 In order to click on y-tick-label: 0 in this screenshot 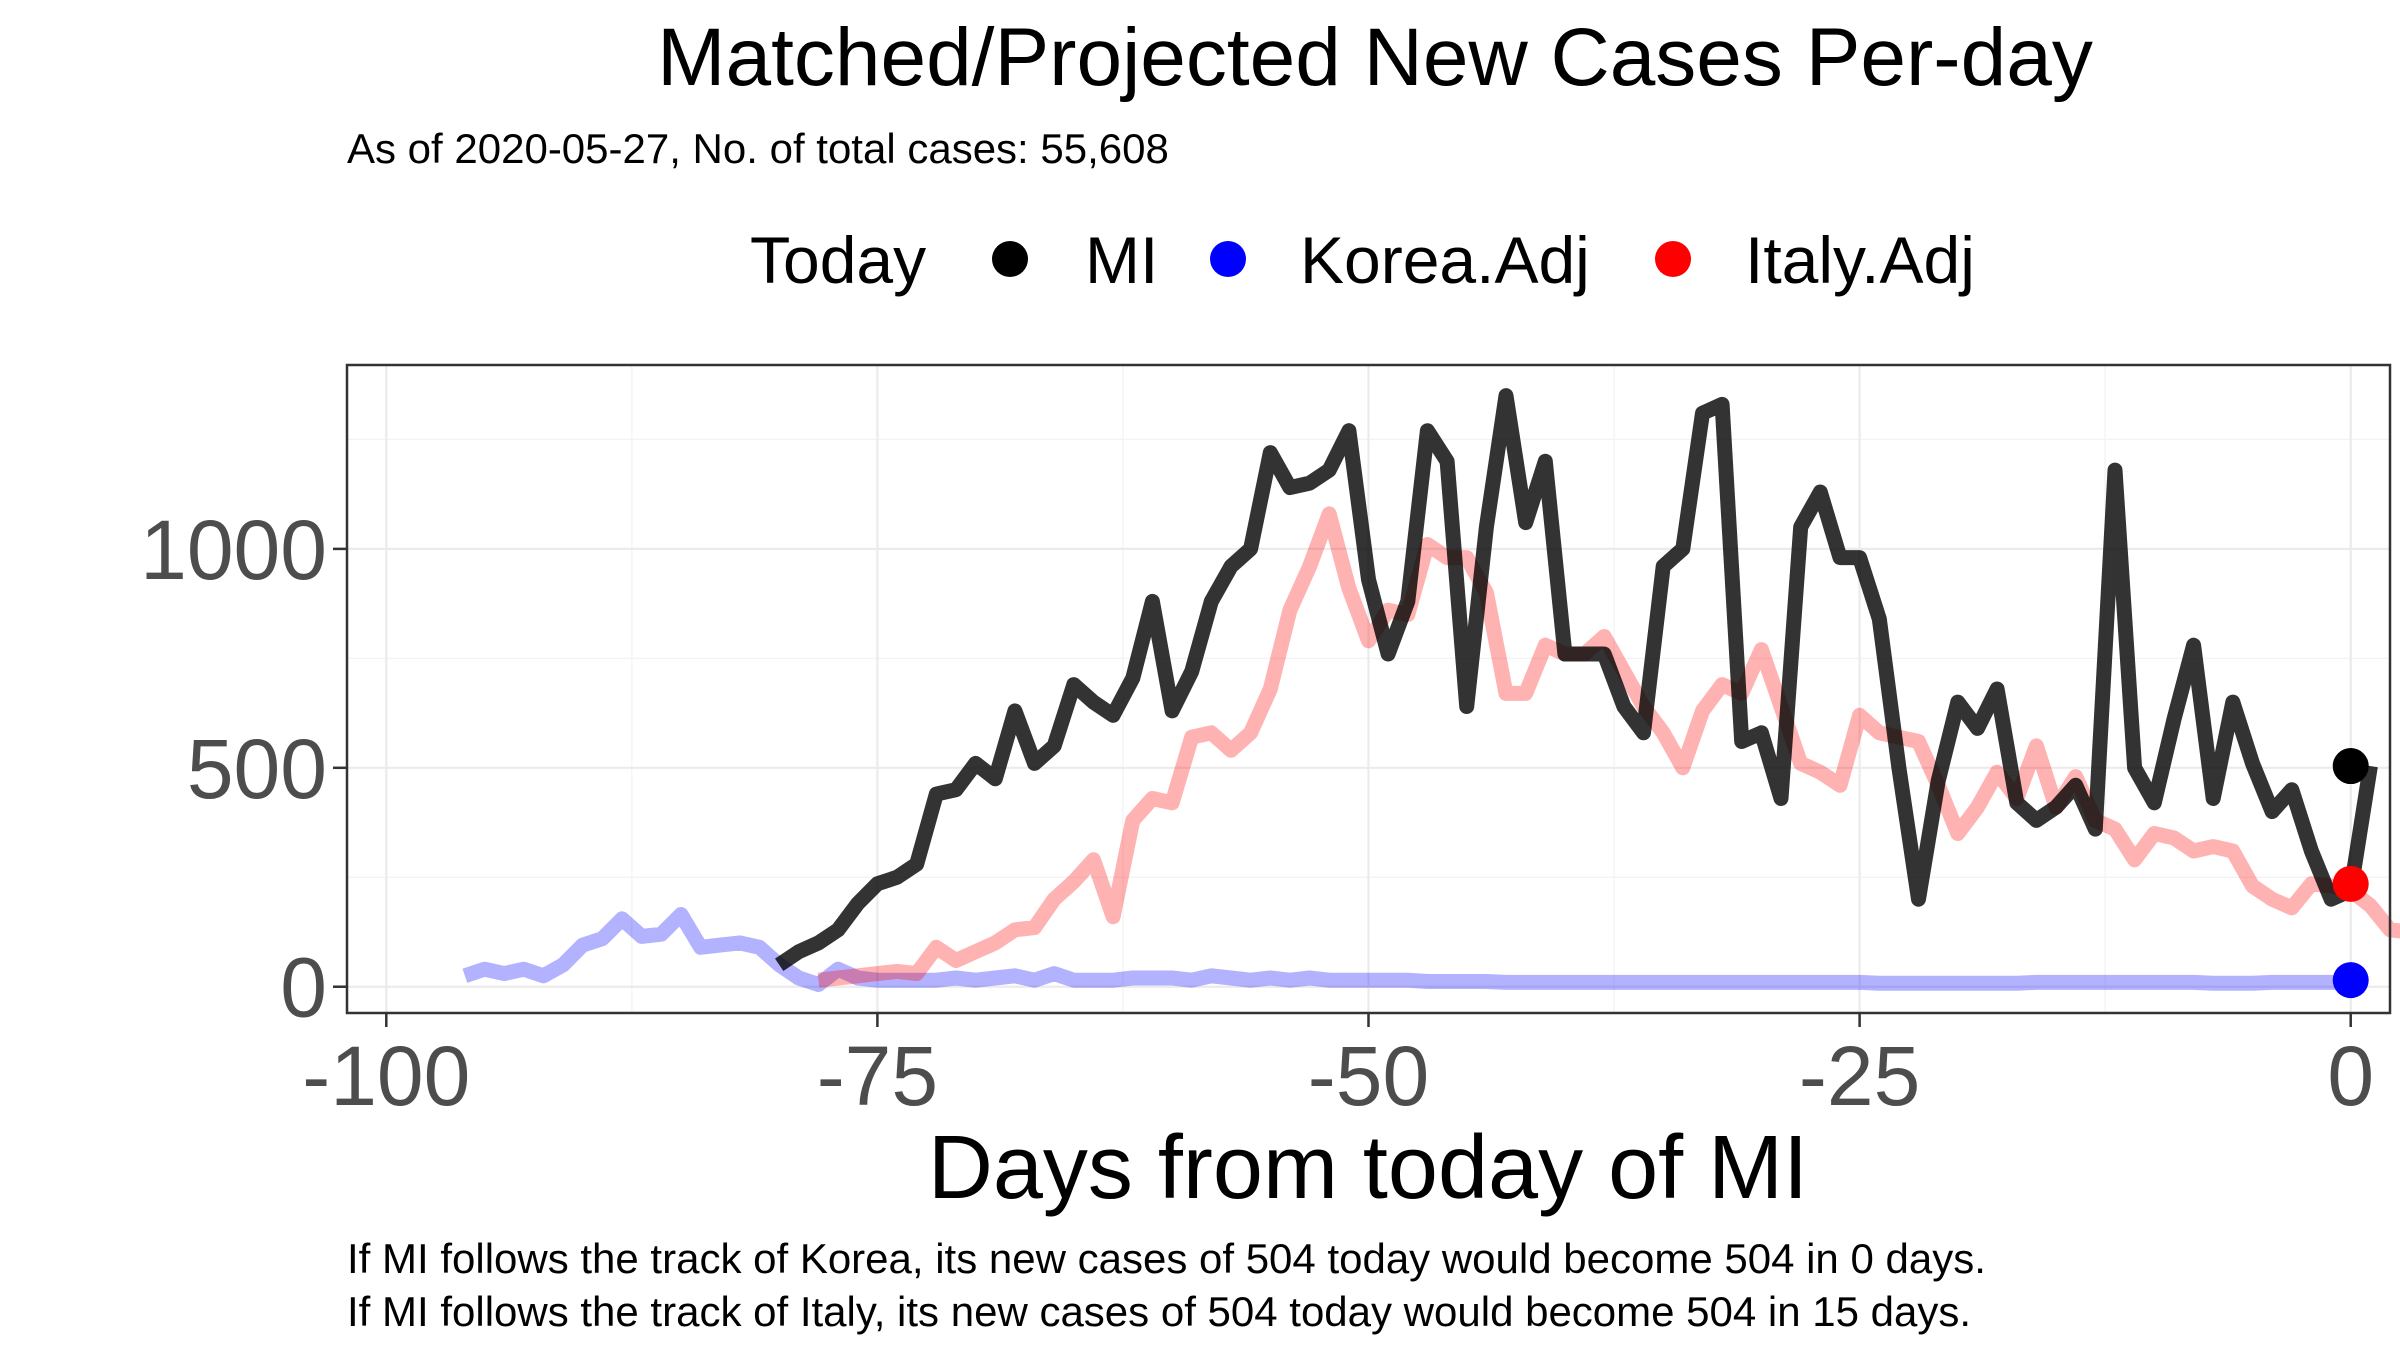, I will do `click(303, 988)`.